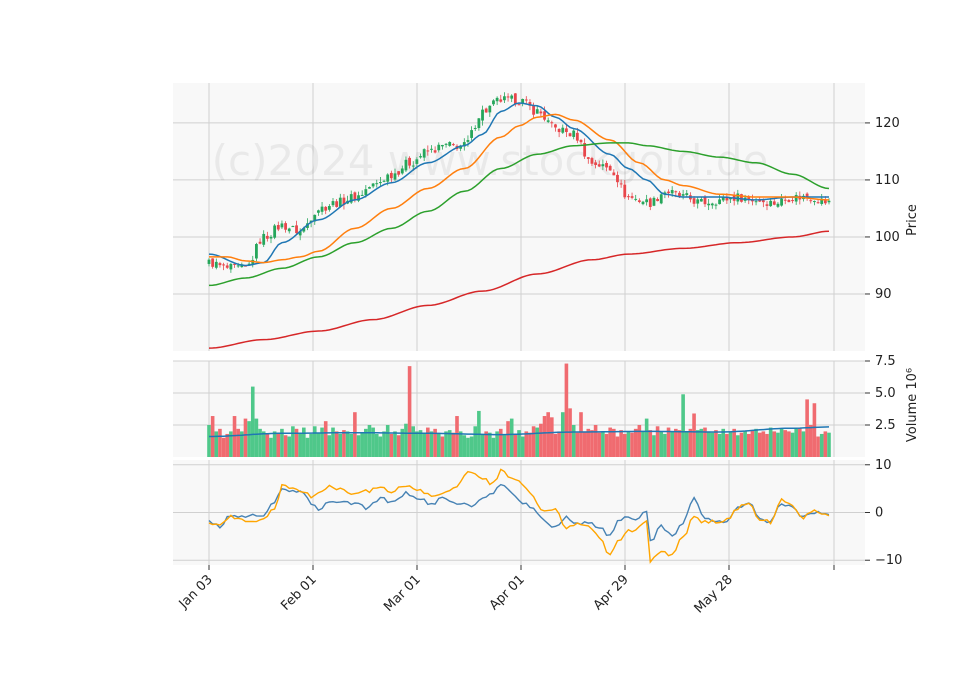 This screenshot has height=690, width=960. Describe the element at coordinates (885, 361) in the screenshot. I see `volume-tick-label: 7.5` at that location.